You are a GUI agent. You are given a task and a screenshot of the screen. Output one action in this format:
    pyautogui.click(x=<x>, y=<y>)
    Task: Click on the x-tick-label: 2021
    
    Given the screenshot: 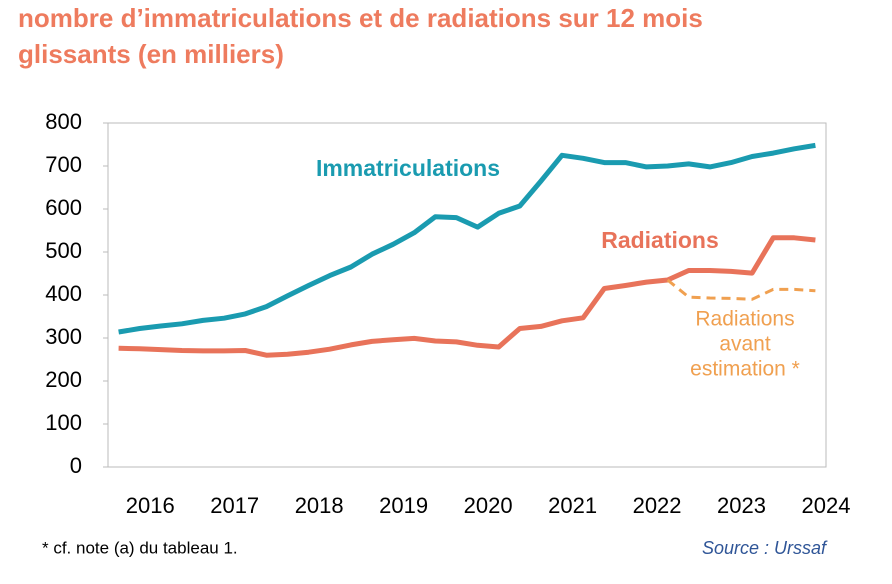 What is the action you would take?
    pyautogui.click(x=572, y=505)
    